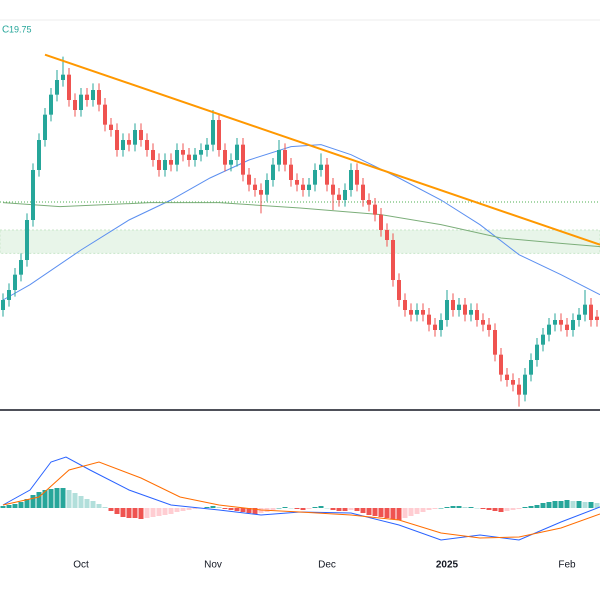 The width and height of the screenshot is (600, 600). I want to click on x-tick-label: 2025, so click(447, 565).